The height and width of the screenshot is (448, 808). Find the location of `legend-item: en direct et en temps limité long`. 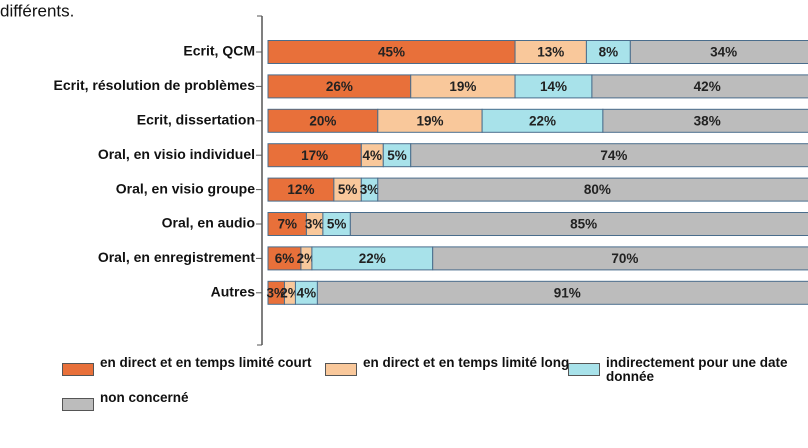

legend-item: en direct et en temps limité long is located at coordinates (451, 366).